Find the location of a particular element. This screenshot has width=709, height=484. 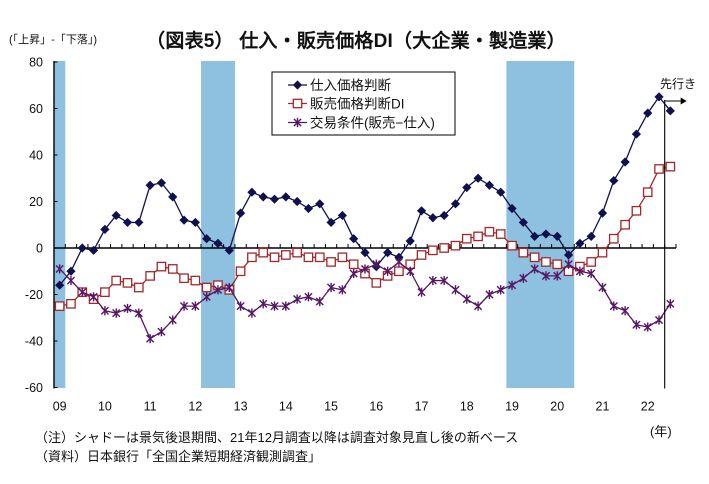

y-axis-label: (「上昇」-「下落」) is located at coordinates (53, 40).